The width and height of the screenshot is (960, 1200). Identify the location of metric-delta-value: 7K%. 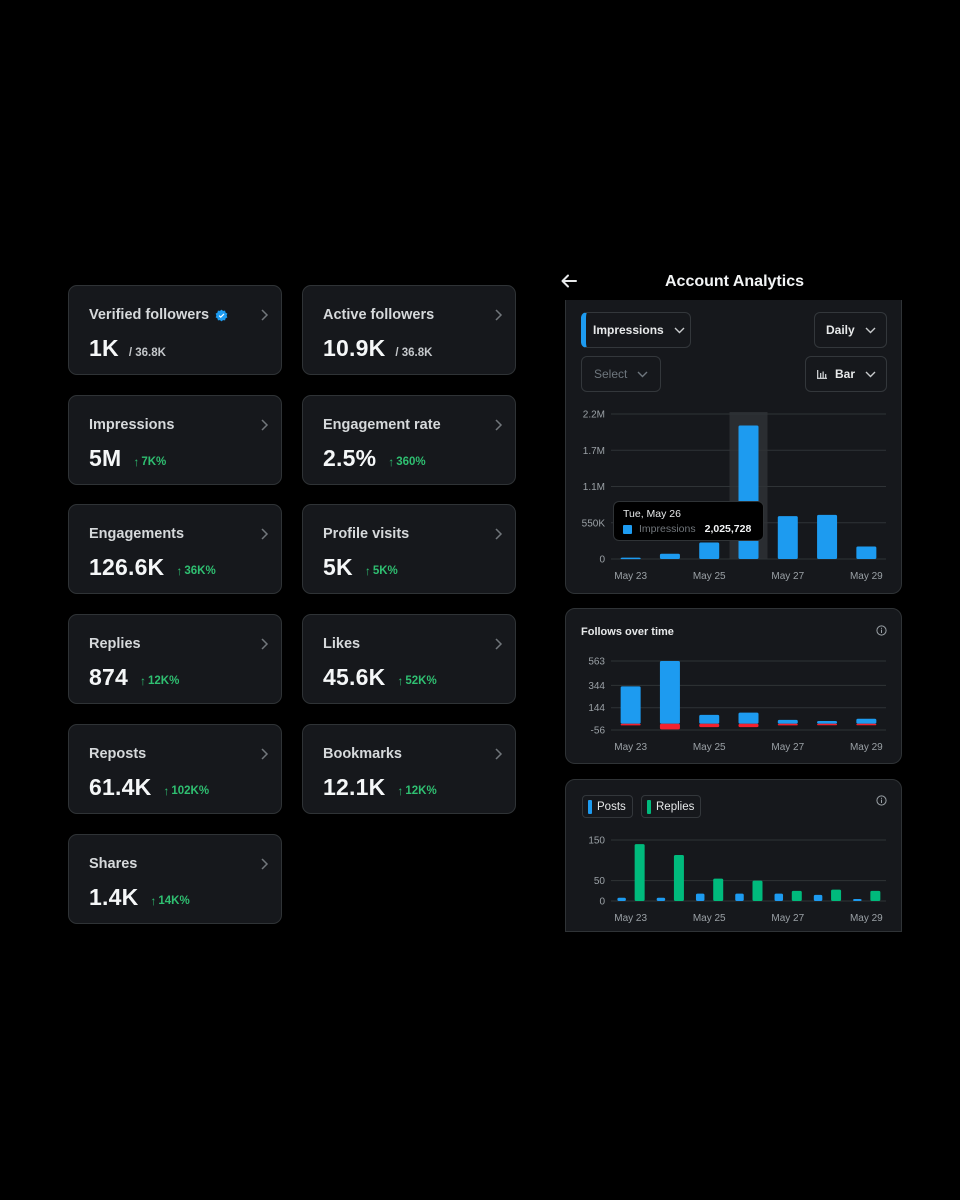
(154, 462).